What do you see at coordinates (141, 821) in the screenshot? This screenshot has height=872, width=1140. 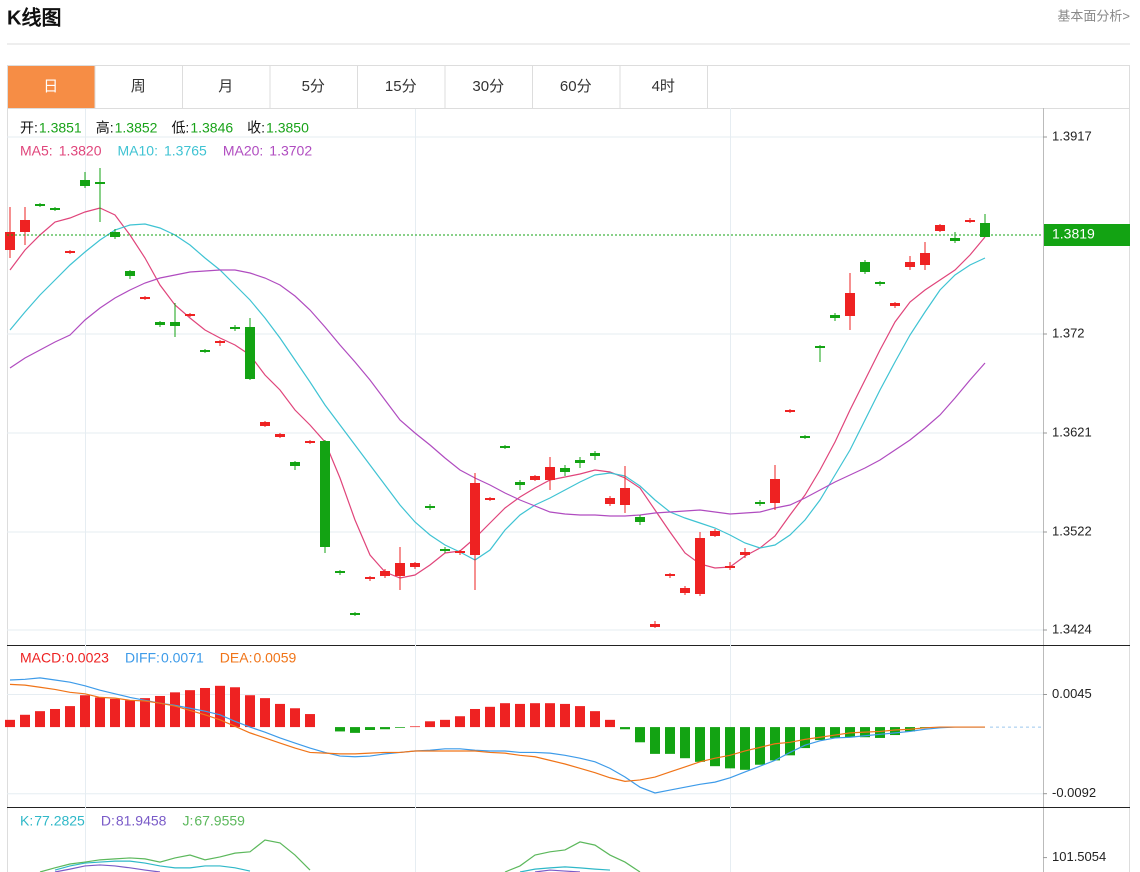 I see `legend-text: 81.9458` at bounding box center [141, 821].